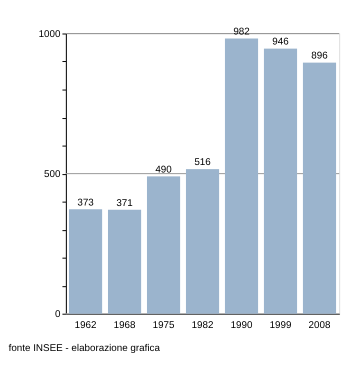 The image size is (350, 373). I want to click on x-tick-label: 1990, so click(241, 325).